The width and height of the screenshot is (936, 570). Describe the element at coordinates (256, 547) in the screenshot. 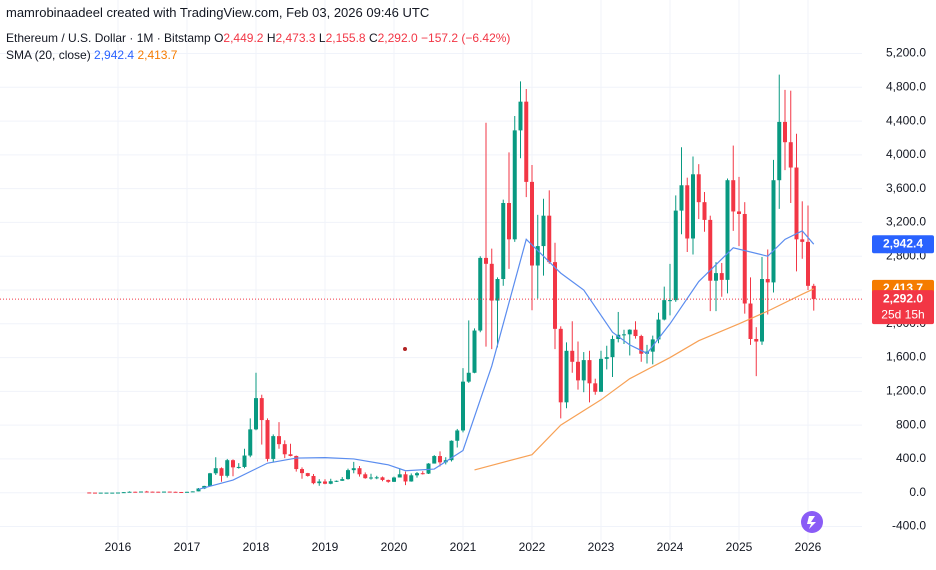

I see `x-tick-label: 2018` at that location.